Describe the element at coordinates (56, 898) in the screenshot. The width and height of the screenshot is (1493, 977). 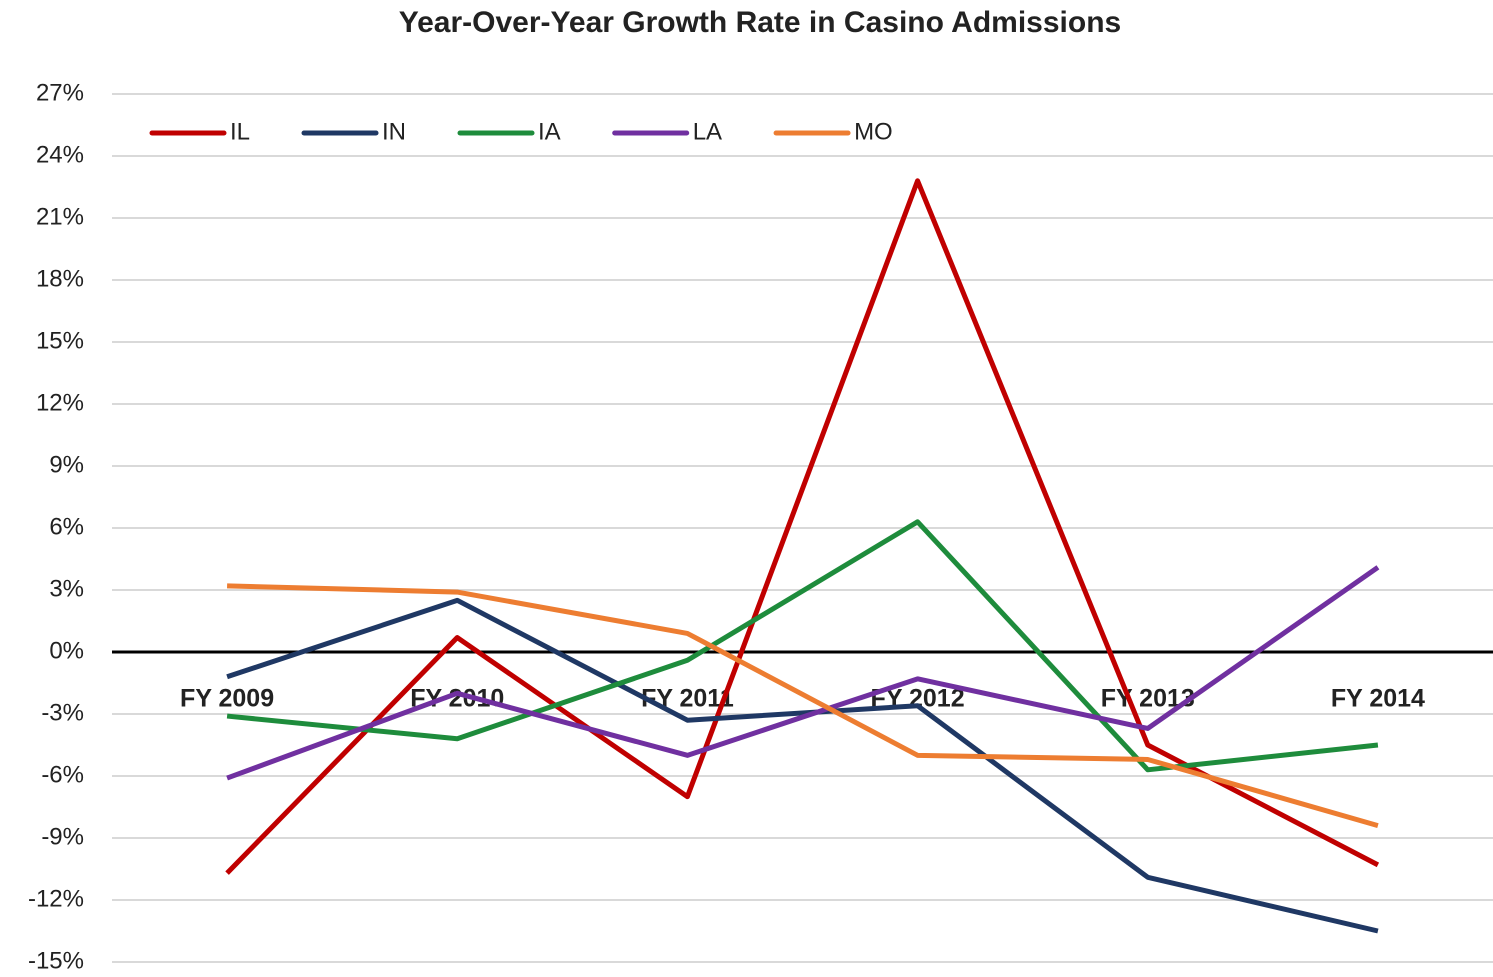
I see `y-tick-label: -12%` at that location.